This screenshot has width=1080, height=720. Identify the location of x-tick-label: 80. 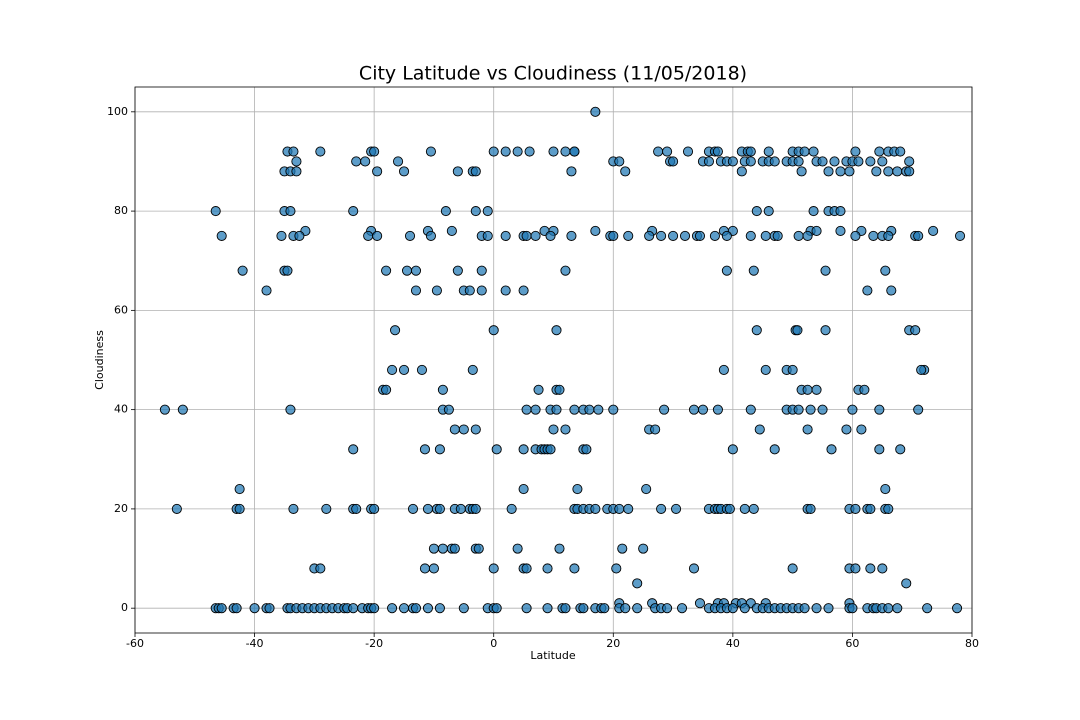
(972, 643).